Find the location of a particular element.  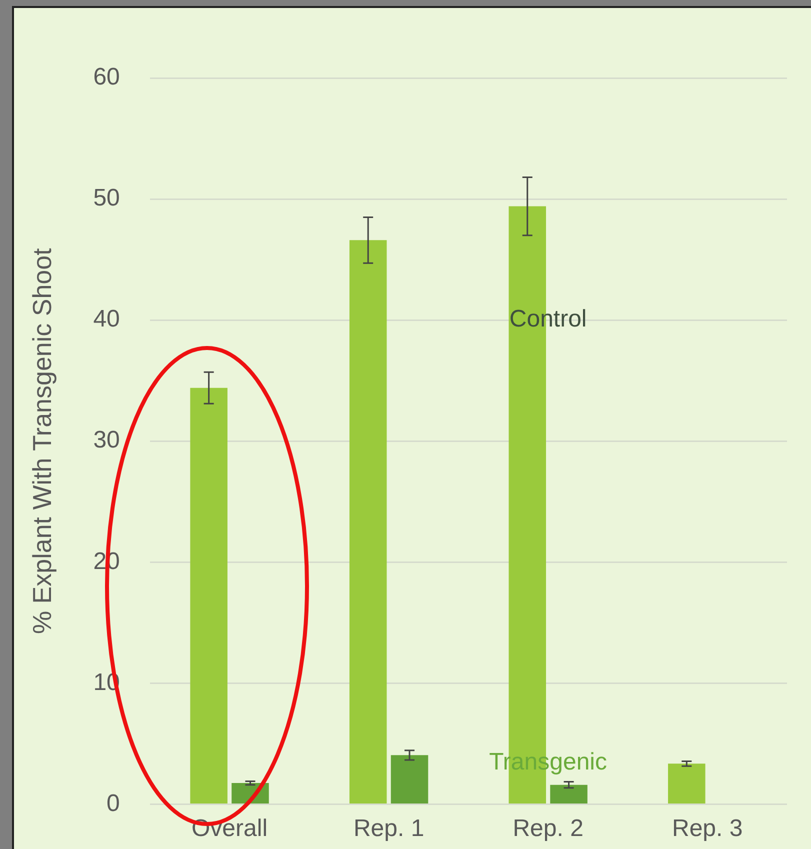

y-tick-label: 30 is located at coordinates (106, 440).